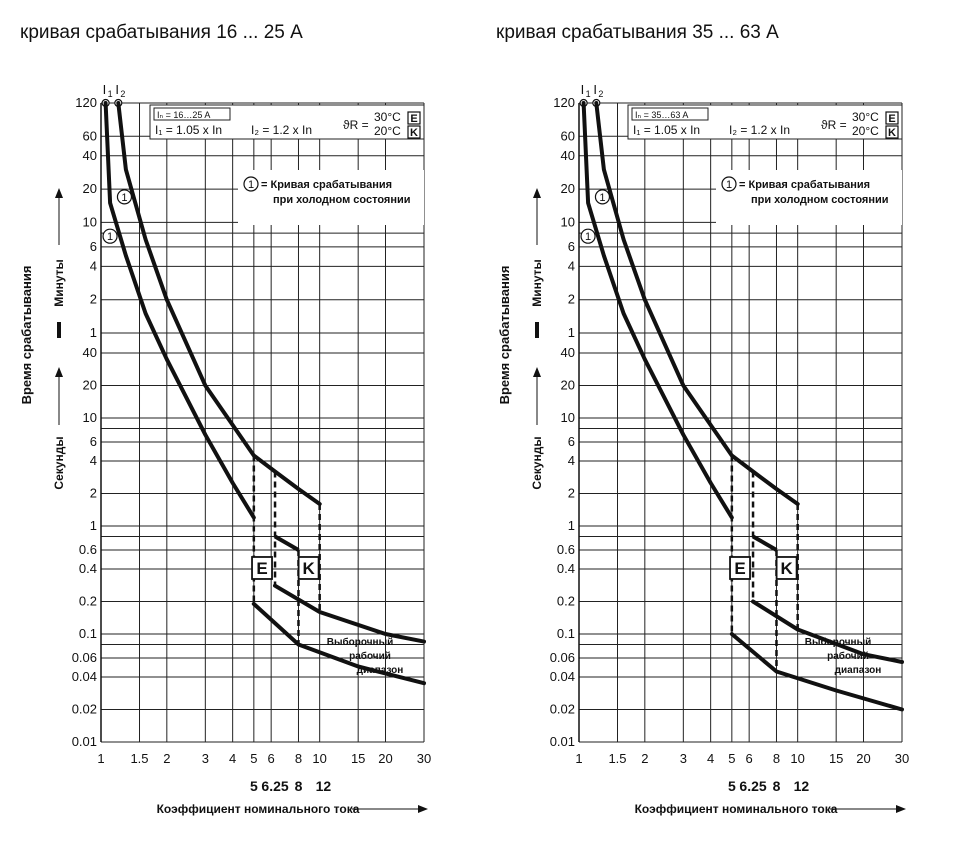 This screenshot has height=853, width=959. Describe the element at coordinates (258, 809) in the screenshot. I see `x-axis-label: Коэффициент номинального тока` at that location.